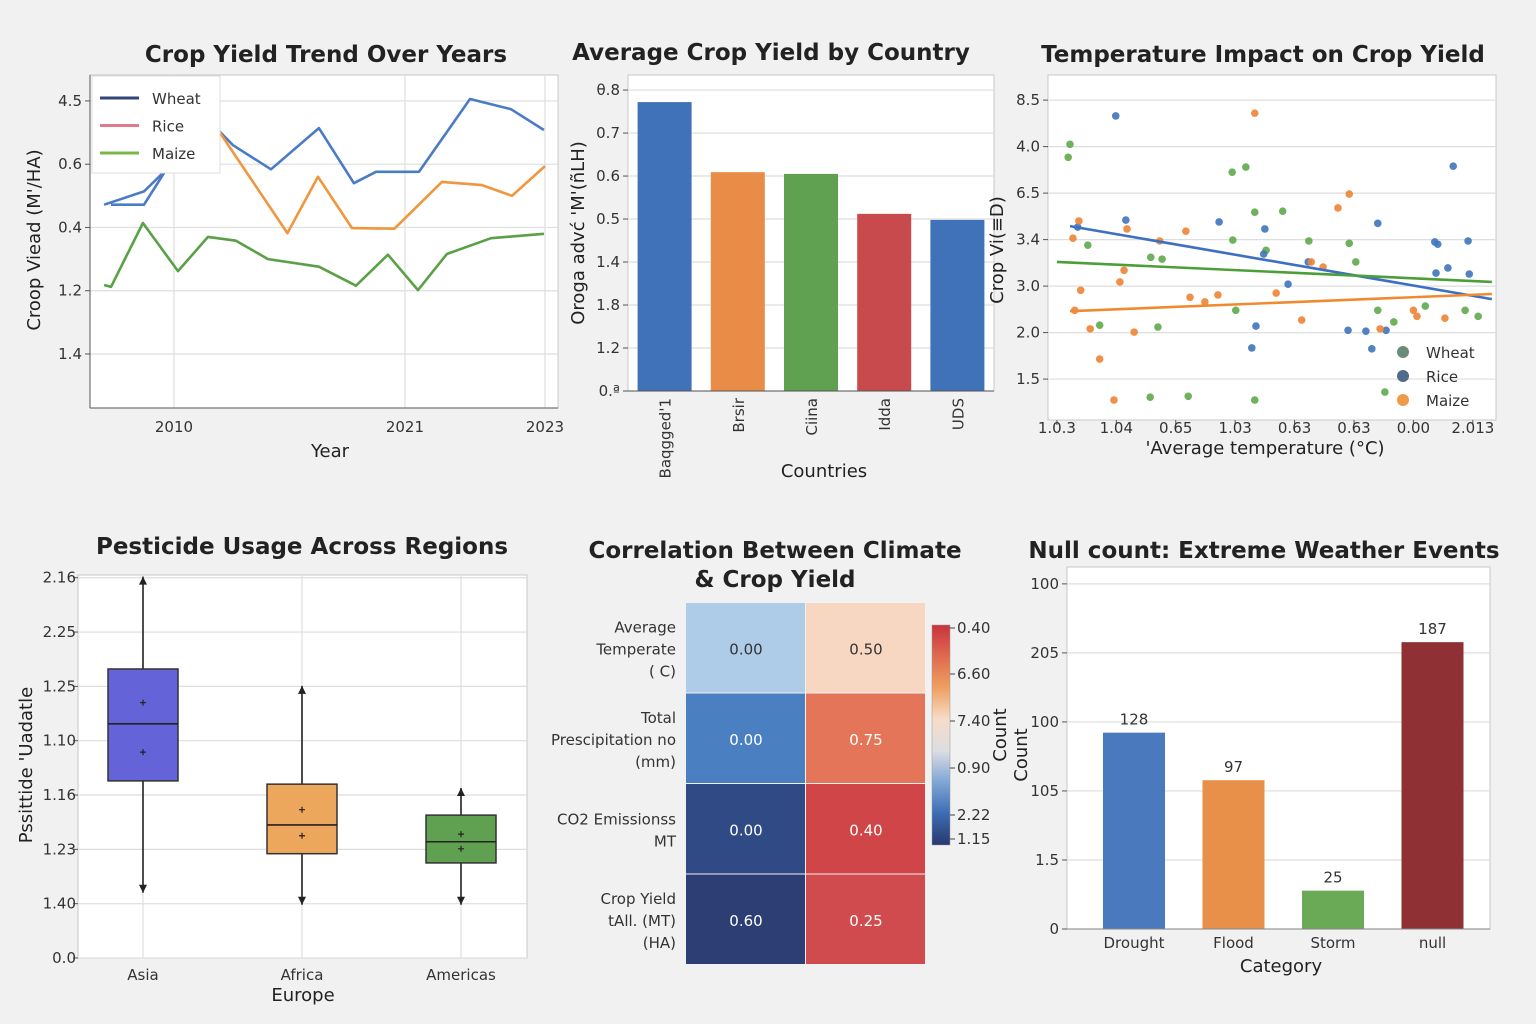  Describe the element at coordinates (461, 900) in the screenshot. I see `whisker-cap` at that location.